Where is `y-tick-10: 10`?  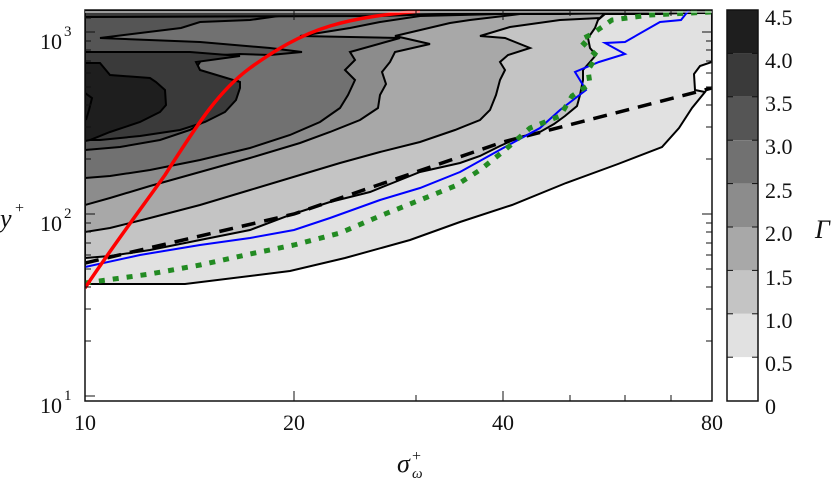 y-tick-10: 10 is located at coordinates (51, 405).